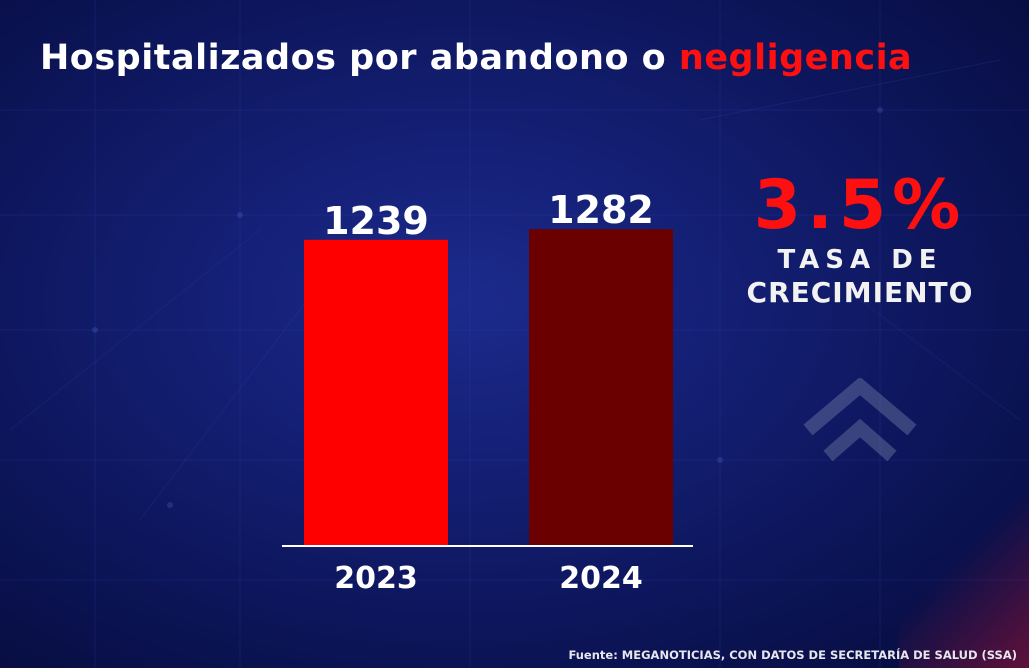 Image resolution: width=1029 pixels, height=668 pixels. I want to click on growth-rate-label-line1: TASA DE, so click(860, 260).